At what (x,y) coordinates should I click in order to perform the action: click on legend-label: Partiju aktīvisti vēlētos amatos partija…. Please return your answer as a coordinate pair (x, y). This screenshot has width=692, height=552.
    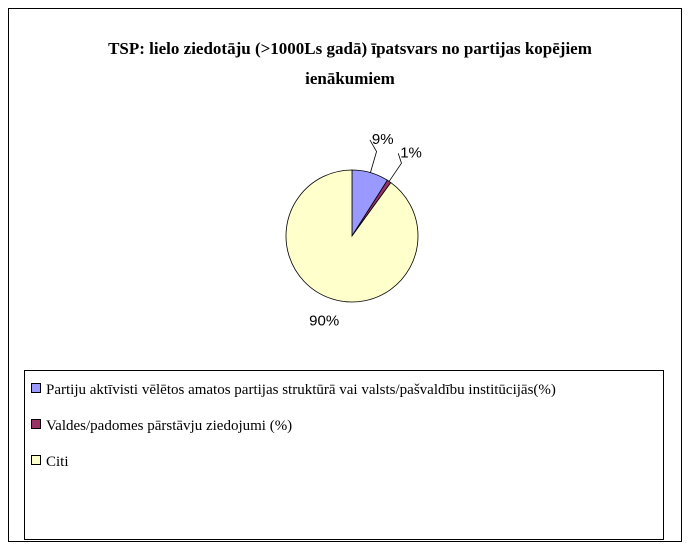
    Looking at the image, I should click on (301, 390).